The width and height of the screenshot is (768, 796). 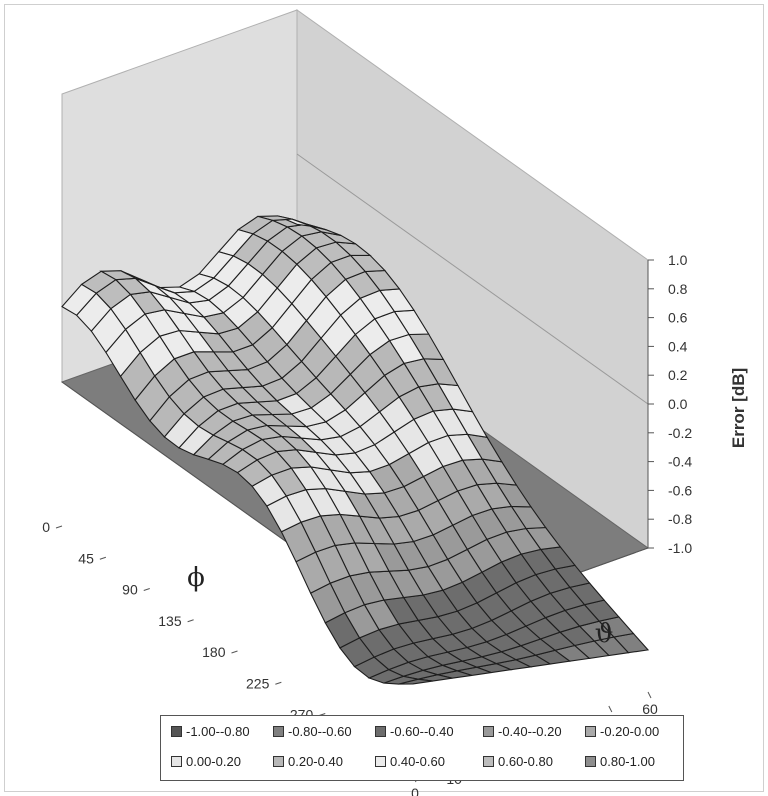 I want to click on z-tick-label: 0.2, so click(x=678, y=375).